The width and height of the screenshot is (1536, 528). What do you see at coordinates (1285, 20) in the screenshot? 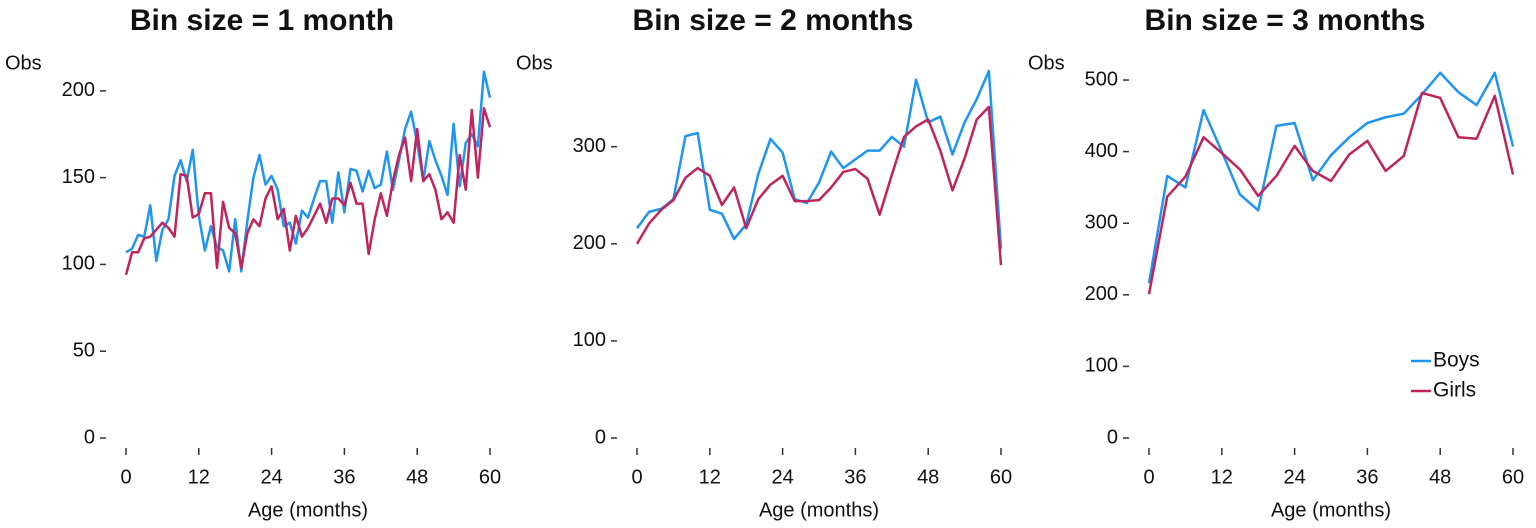
I see `chart-title: Bin size = 3 months` at bounding box center [1285, 20].